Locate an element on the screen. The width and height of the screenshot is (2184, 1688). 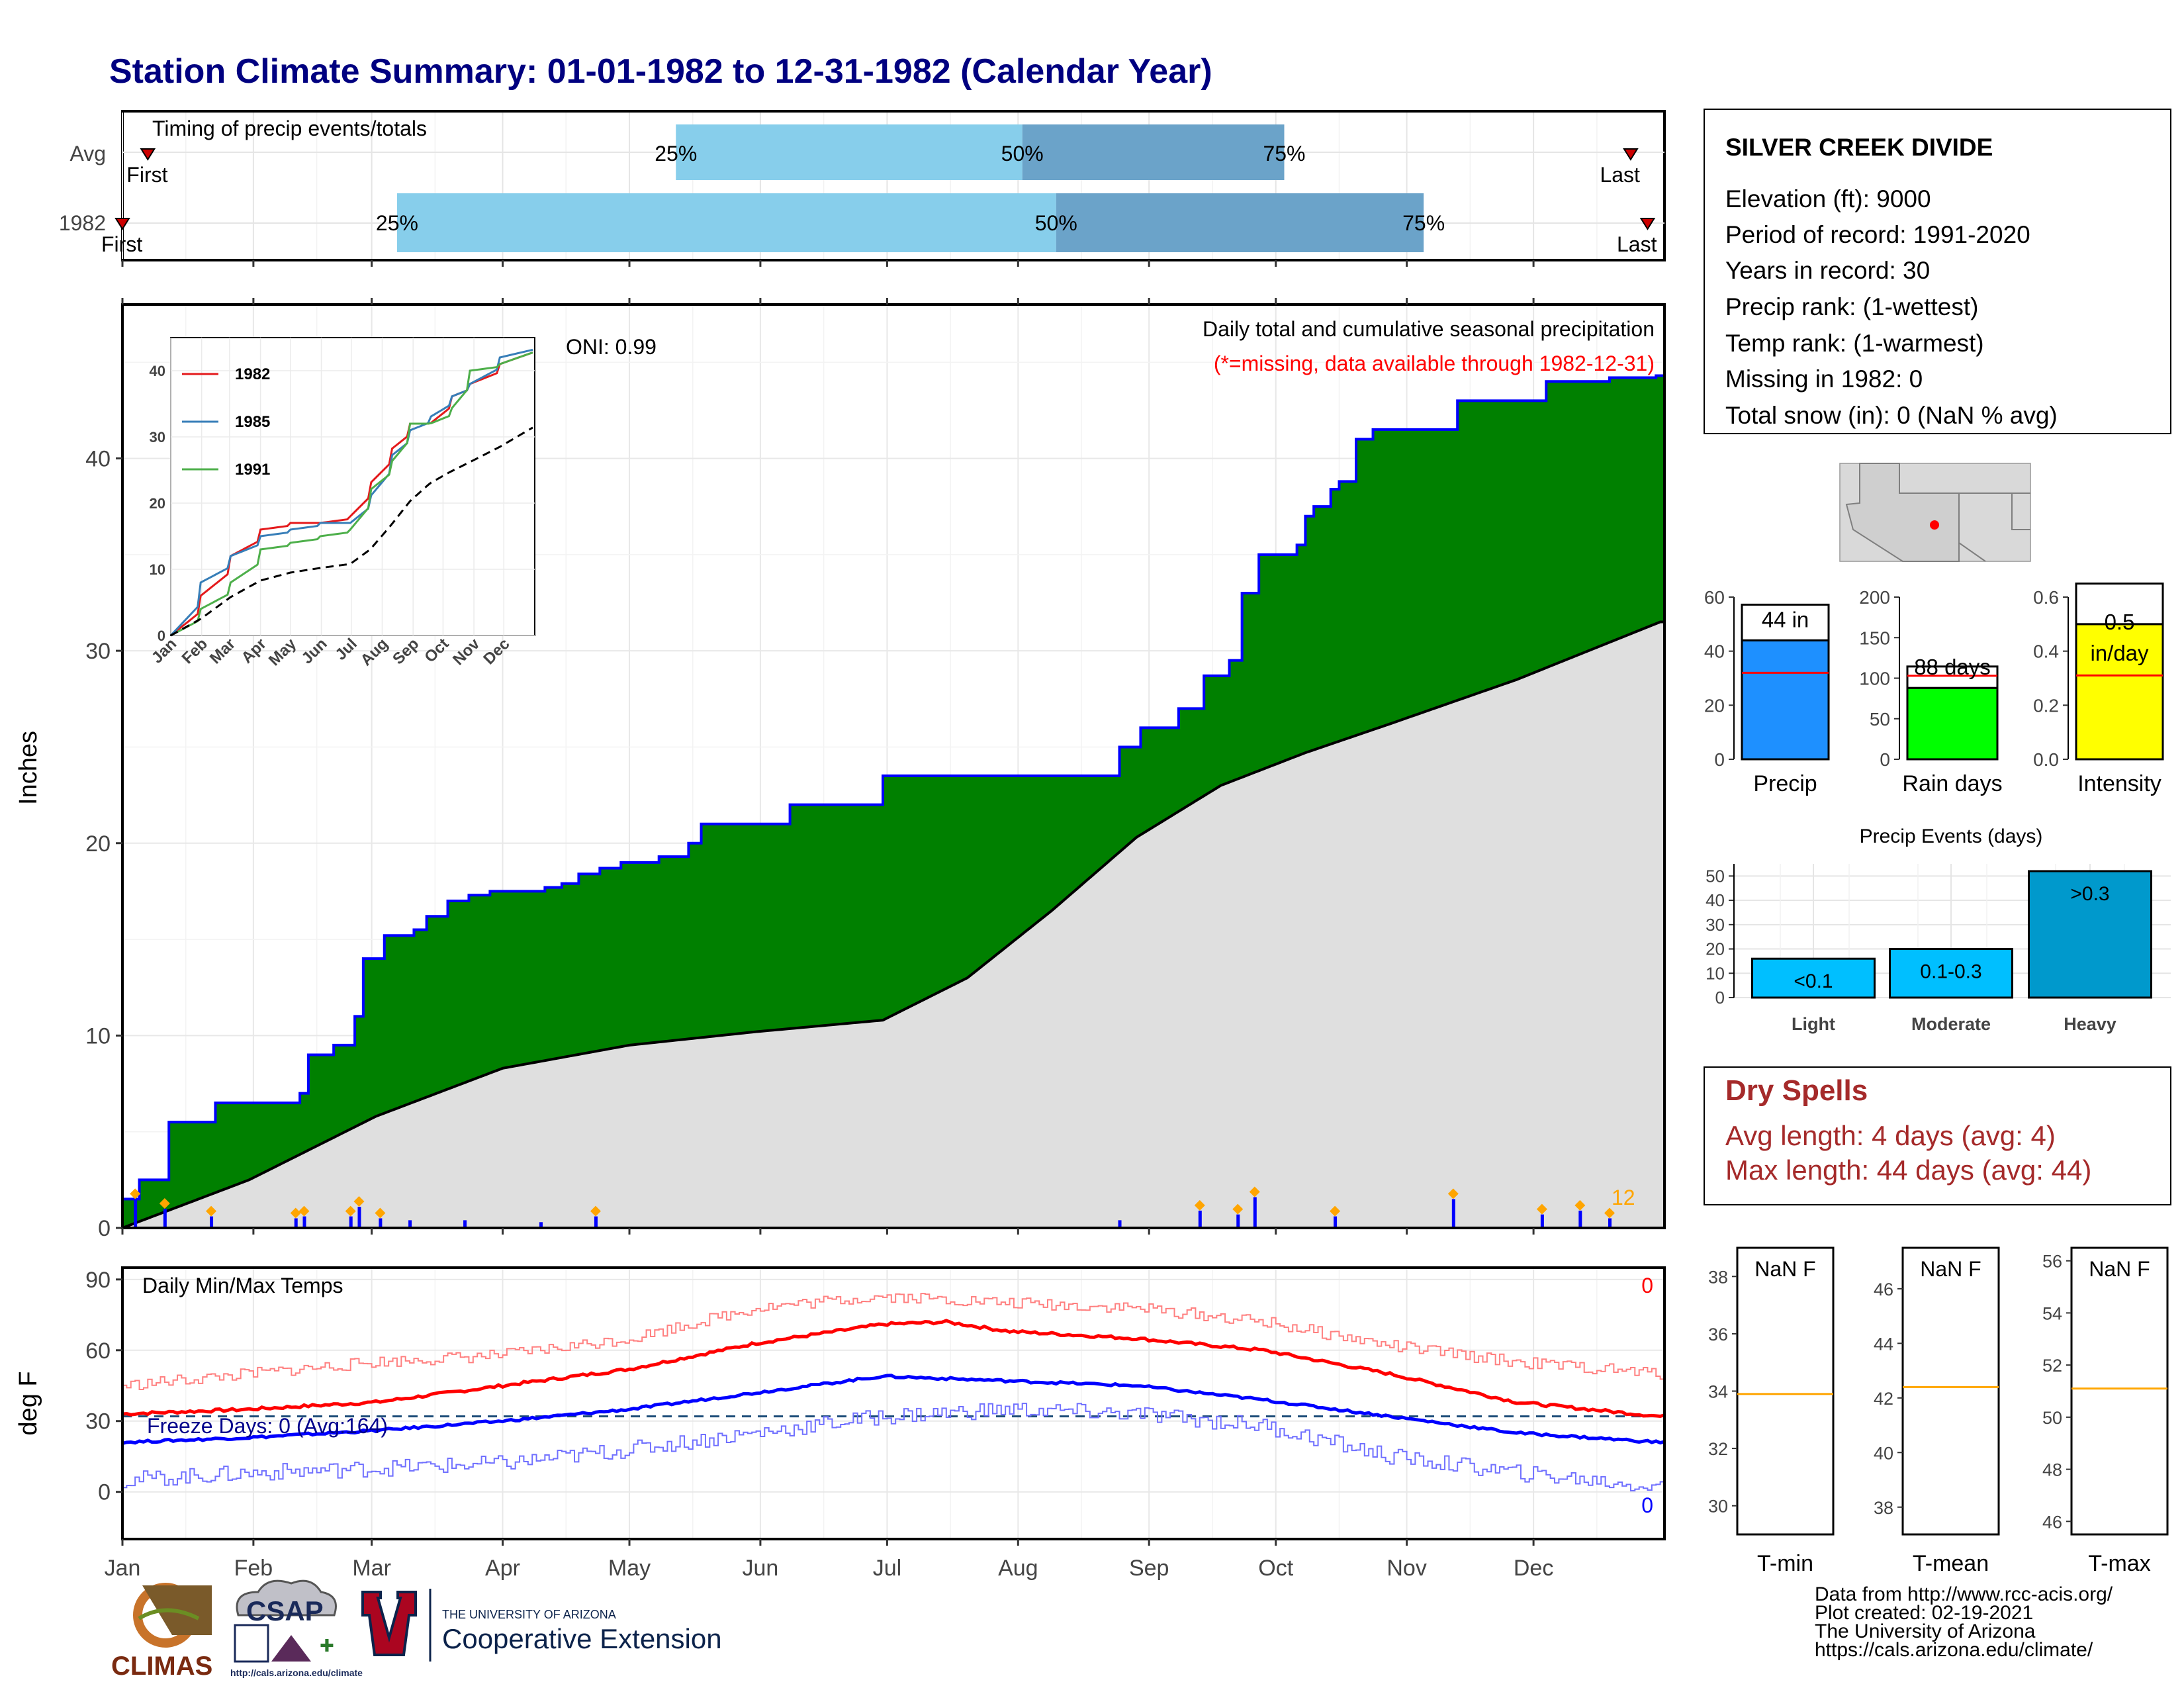
inset-y-tick-label: 30 is located at coordinates (157, 437).